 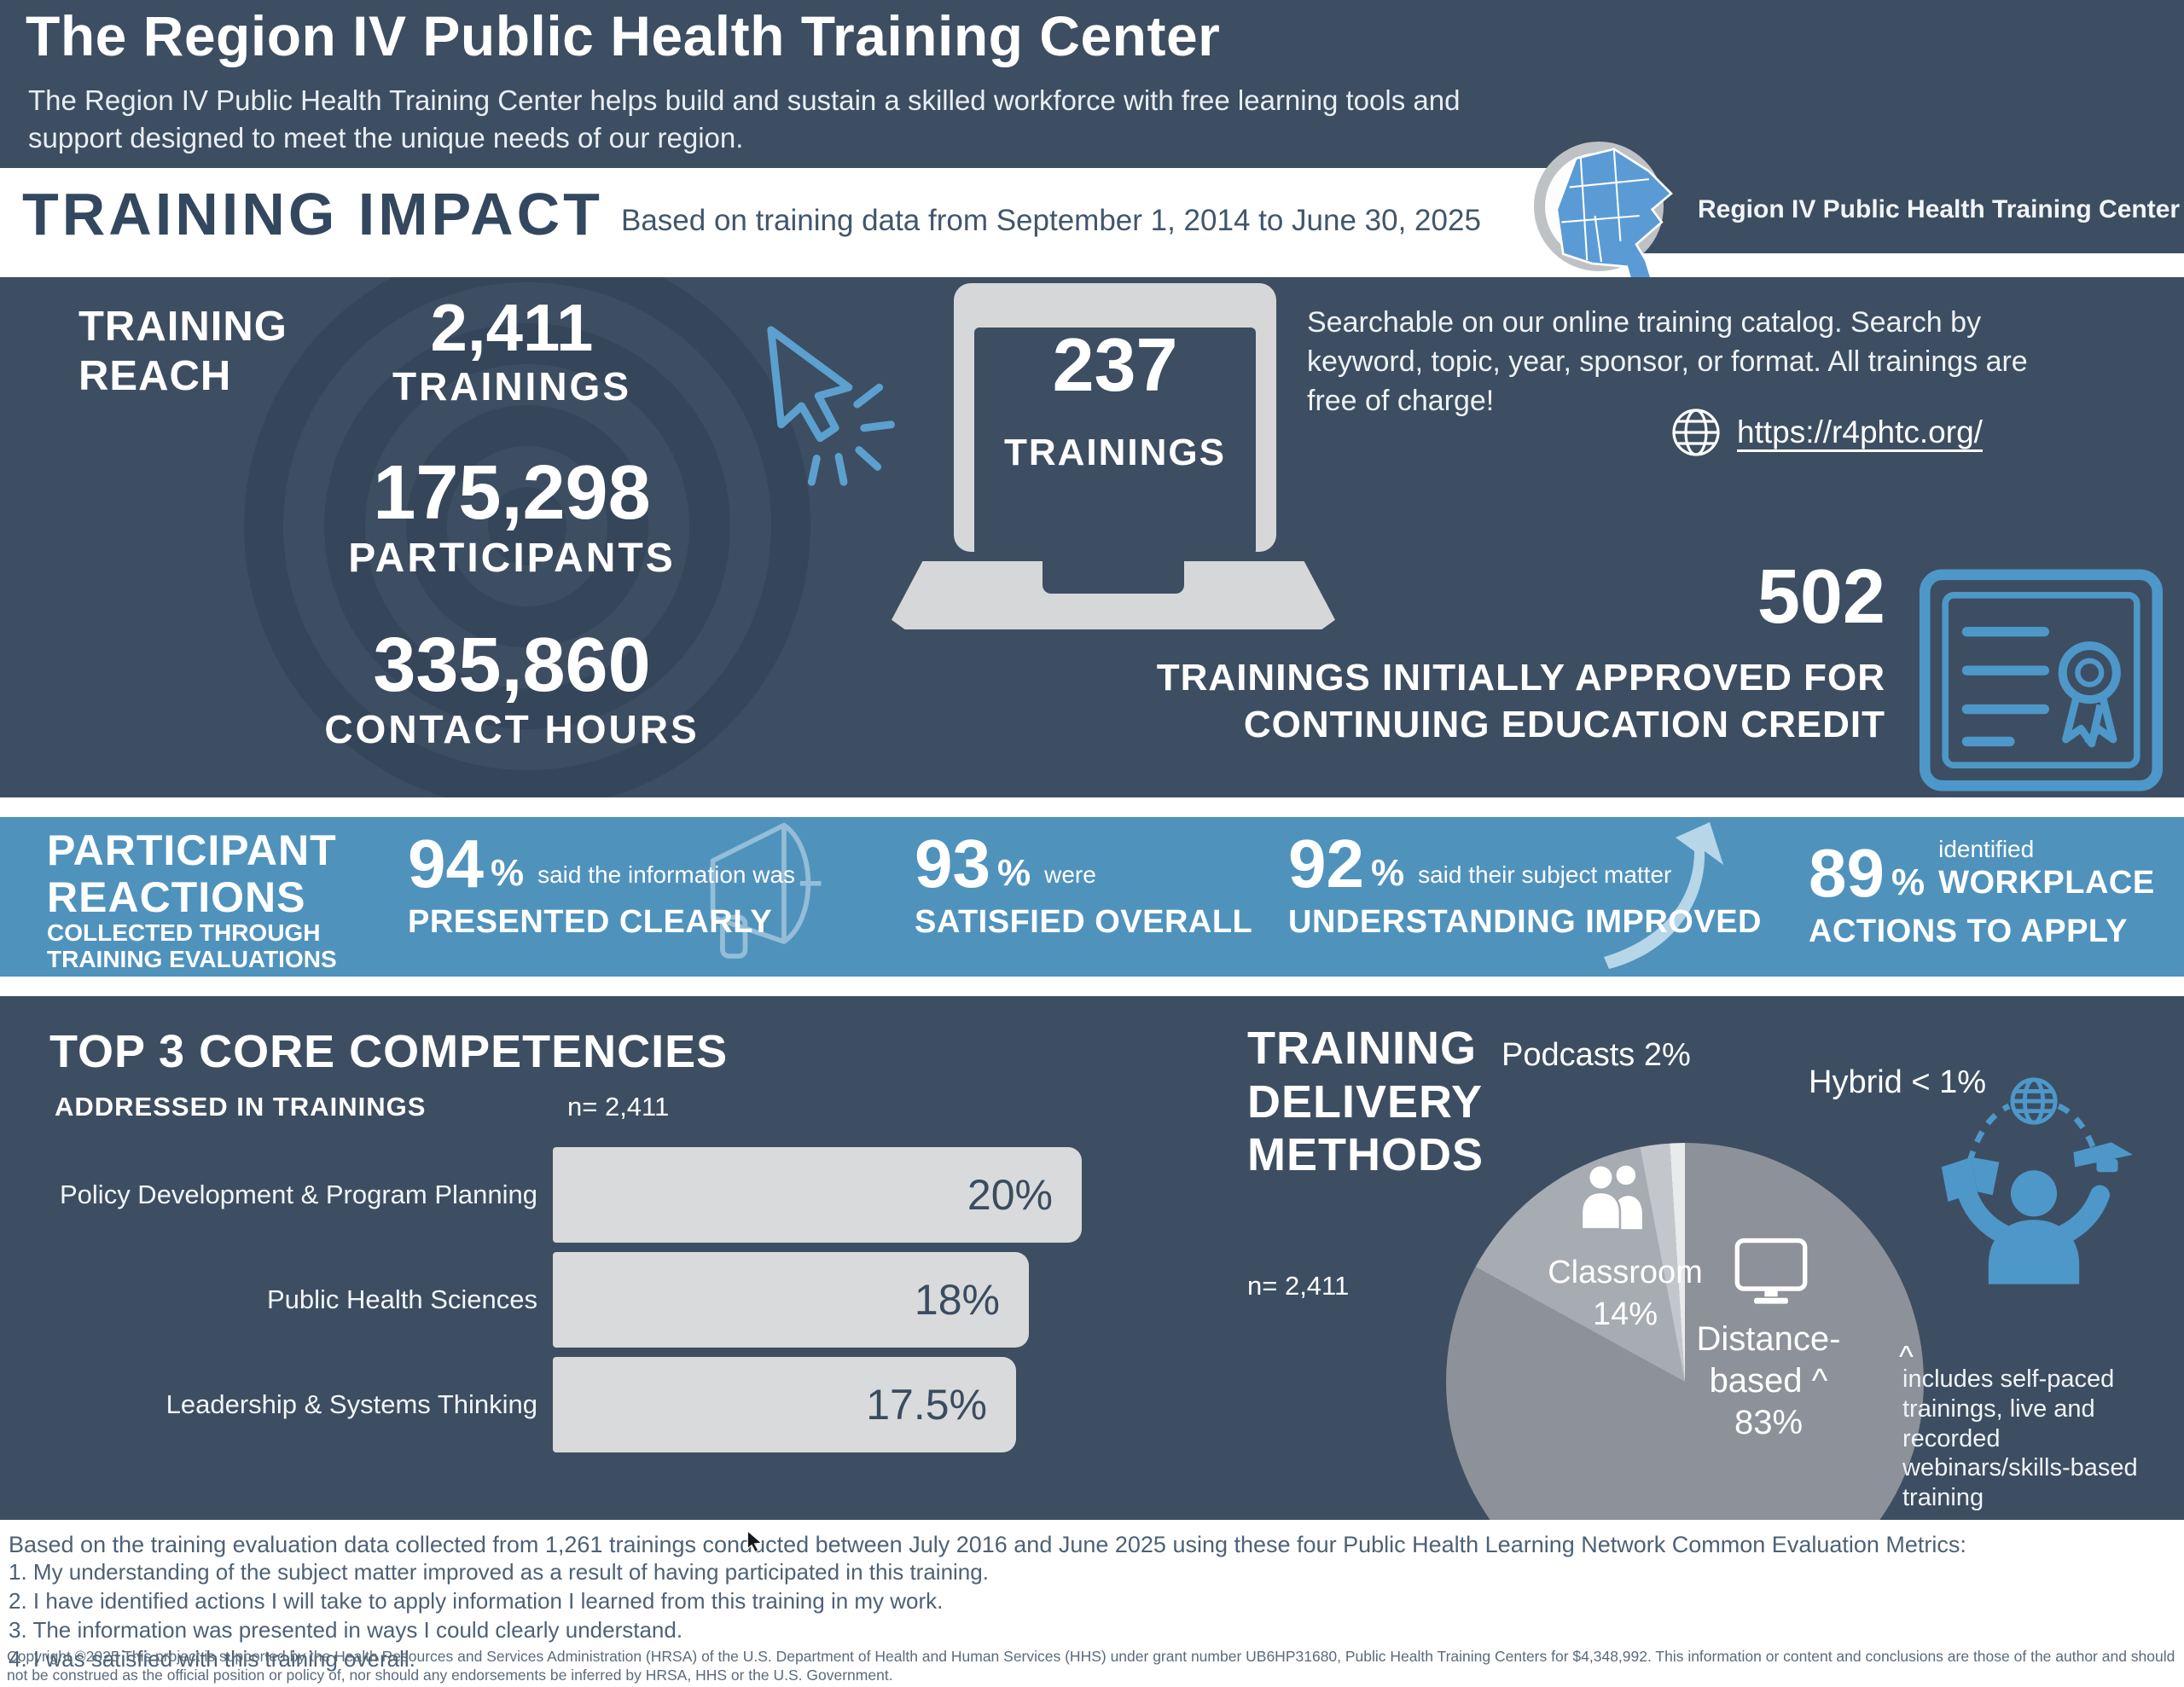 What do you see at coordinates (312, 214) in the screenshot?
I see `impact-title: TRAINING IMPACT` at bounding box center [312, 214].